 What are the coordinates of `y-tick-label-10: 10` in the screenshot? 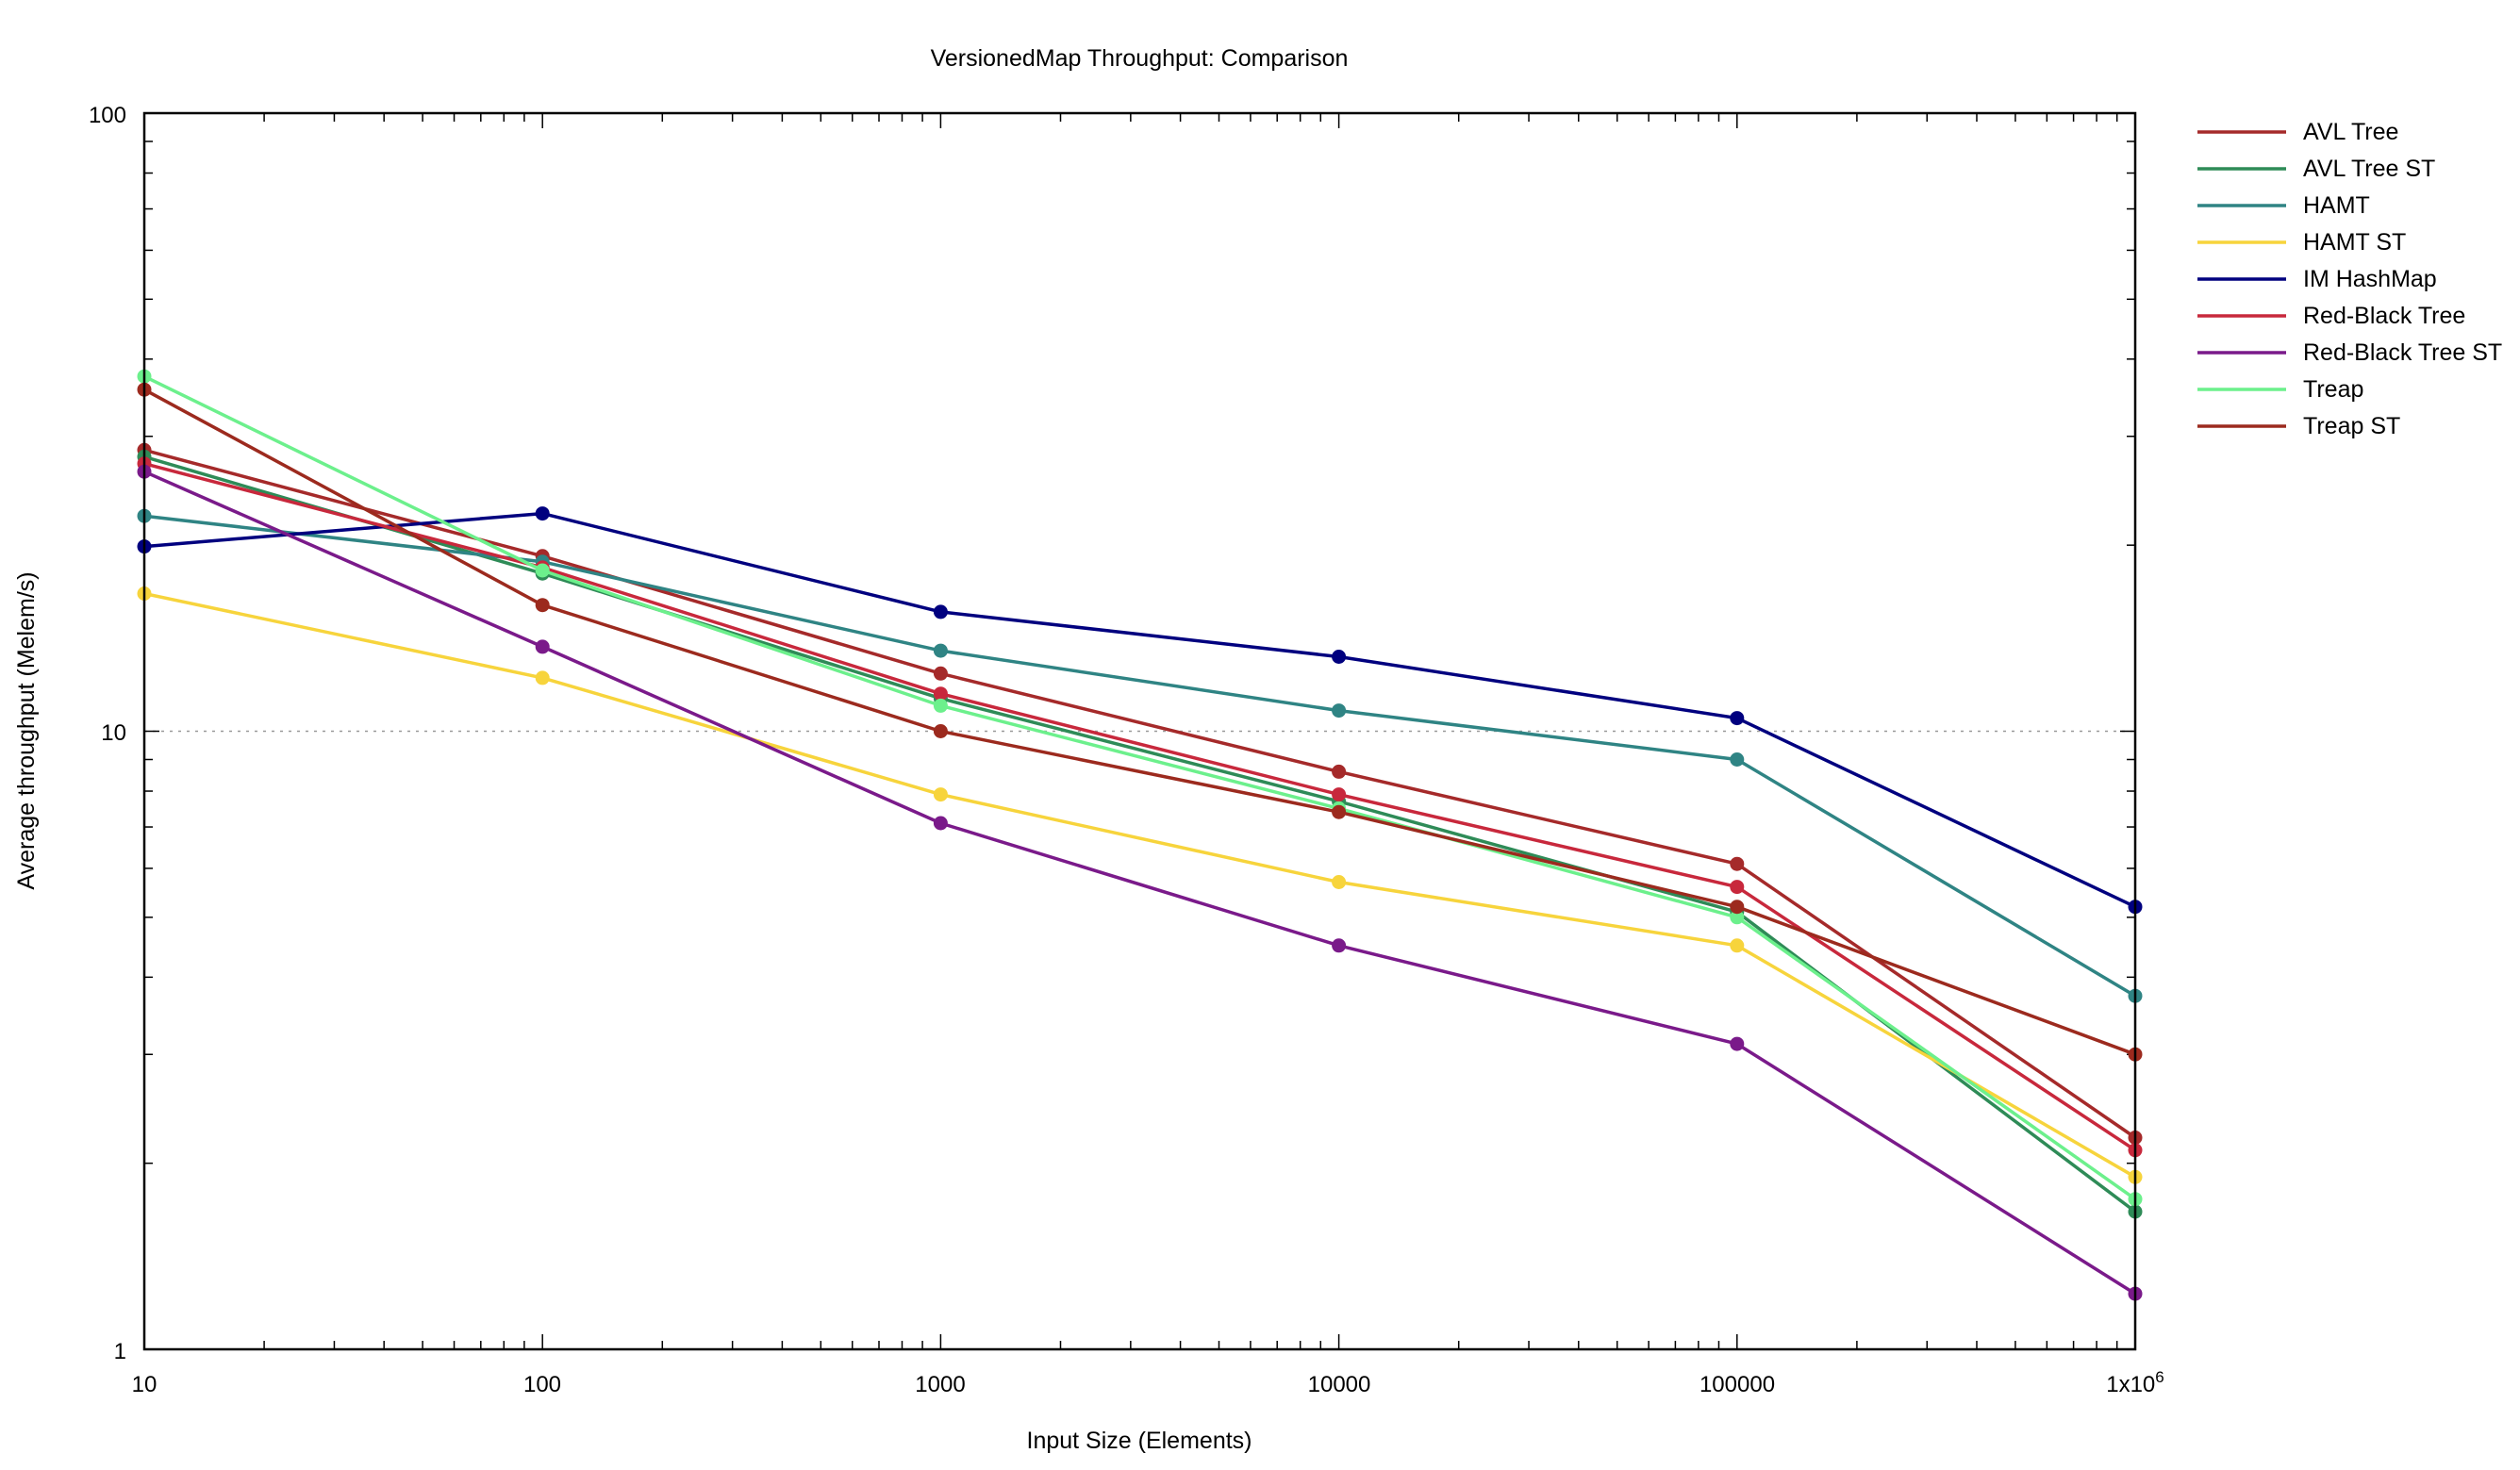 It's located at (113, 733).